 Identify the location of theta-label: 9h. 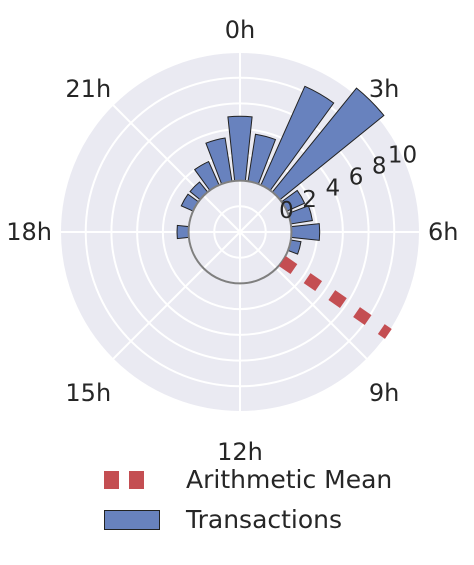
(384, 393).